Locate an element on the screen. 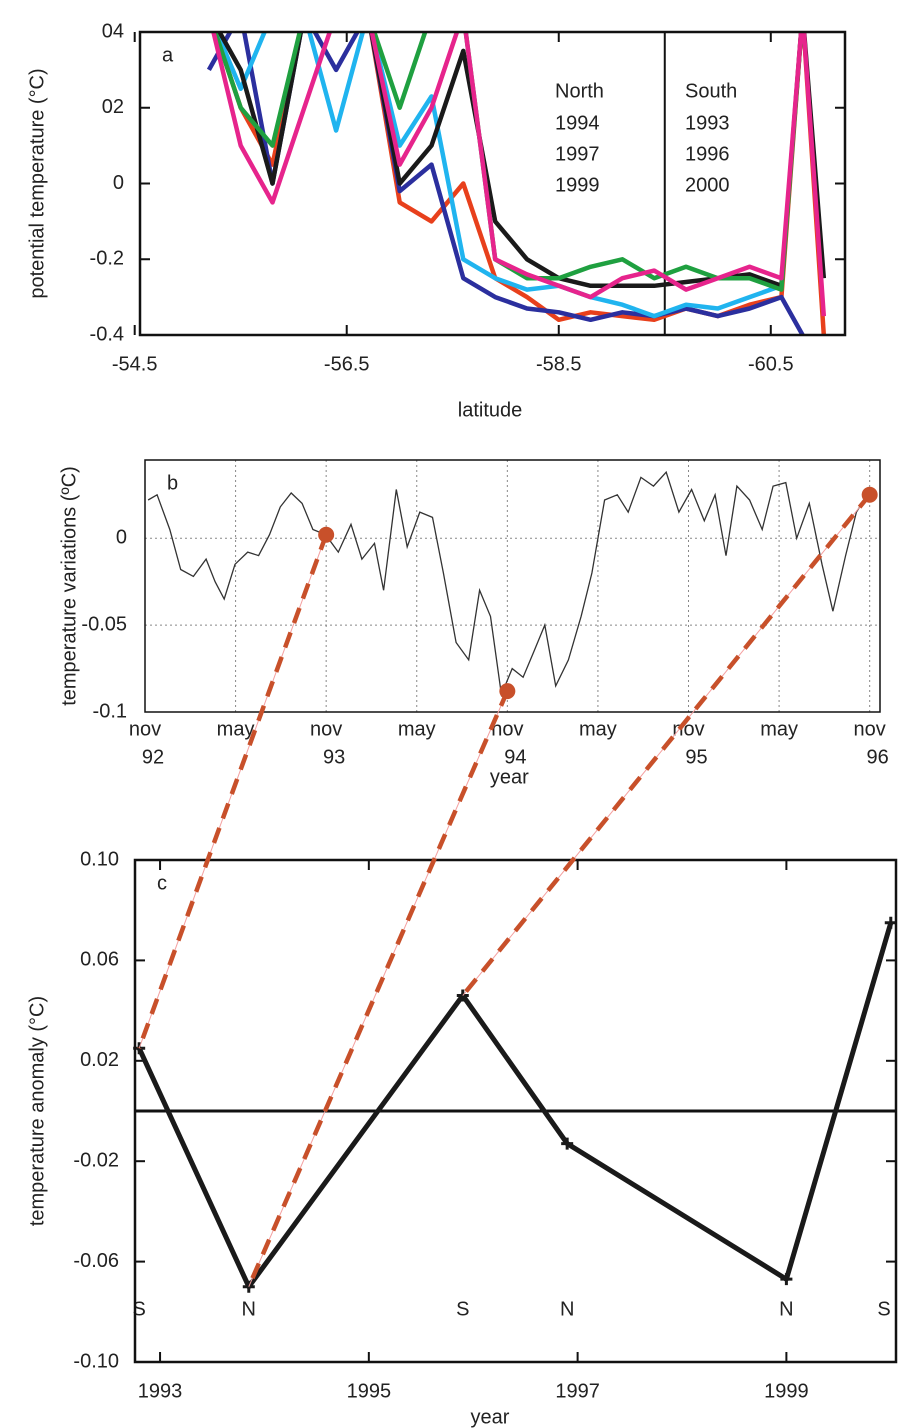 This screenshot has height=1428, width=898. y-tick-label: -0.02 is located at coordinates (96, 1160).